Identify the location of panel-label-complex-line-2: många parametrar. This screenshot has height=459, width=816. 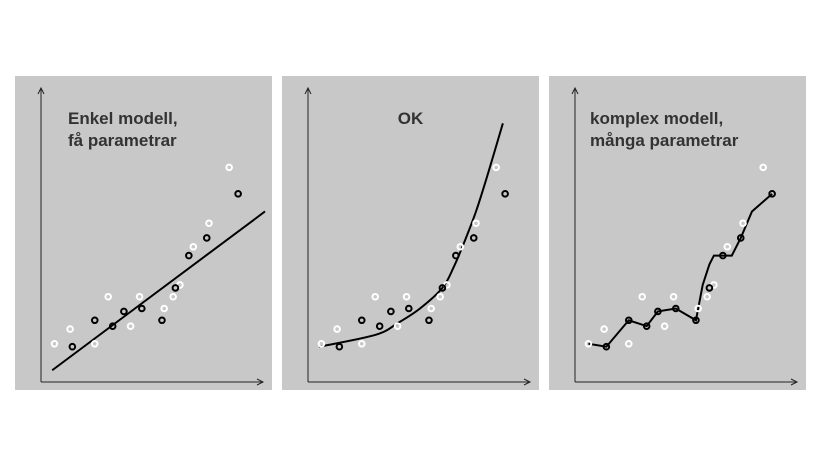
(664, 140).